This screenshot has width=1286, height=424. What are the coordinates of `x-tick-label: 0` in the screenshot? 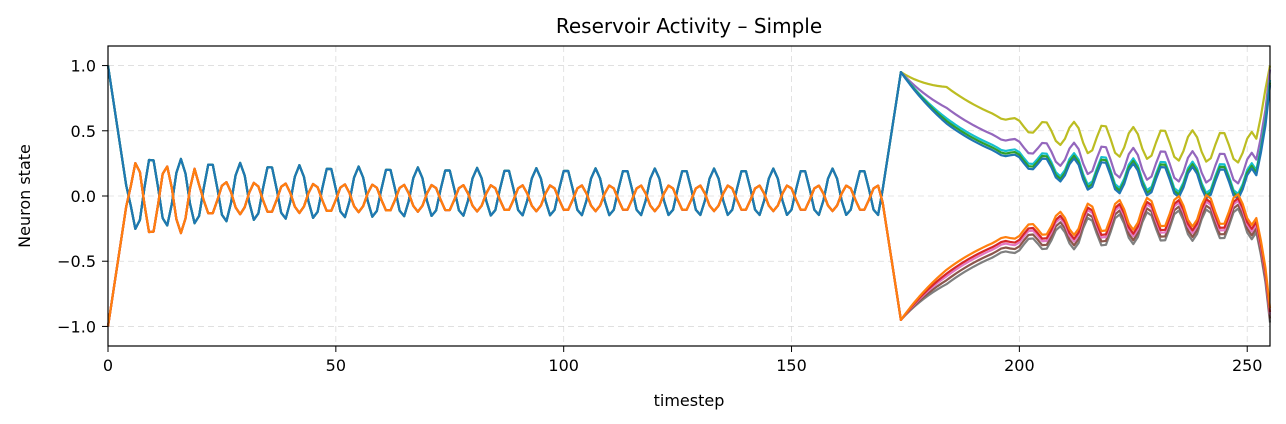 It's located at (108, 365).